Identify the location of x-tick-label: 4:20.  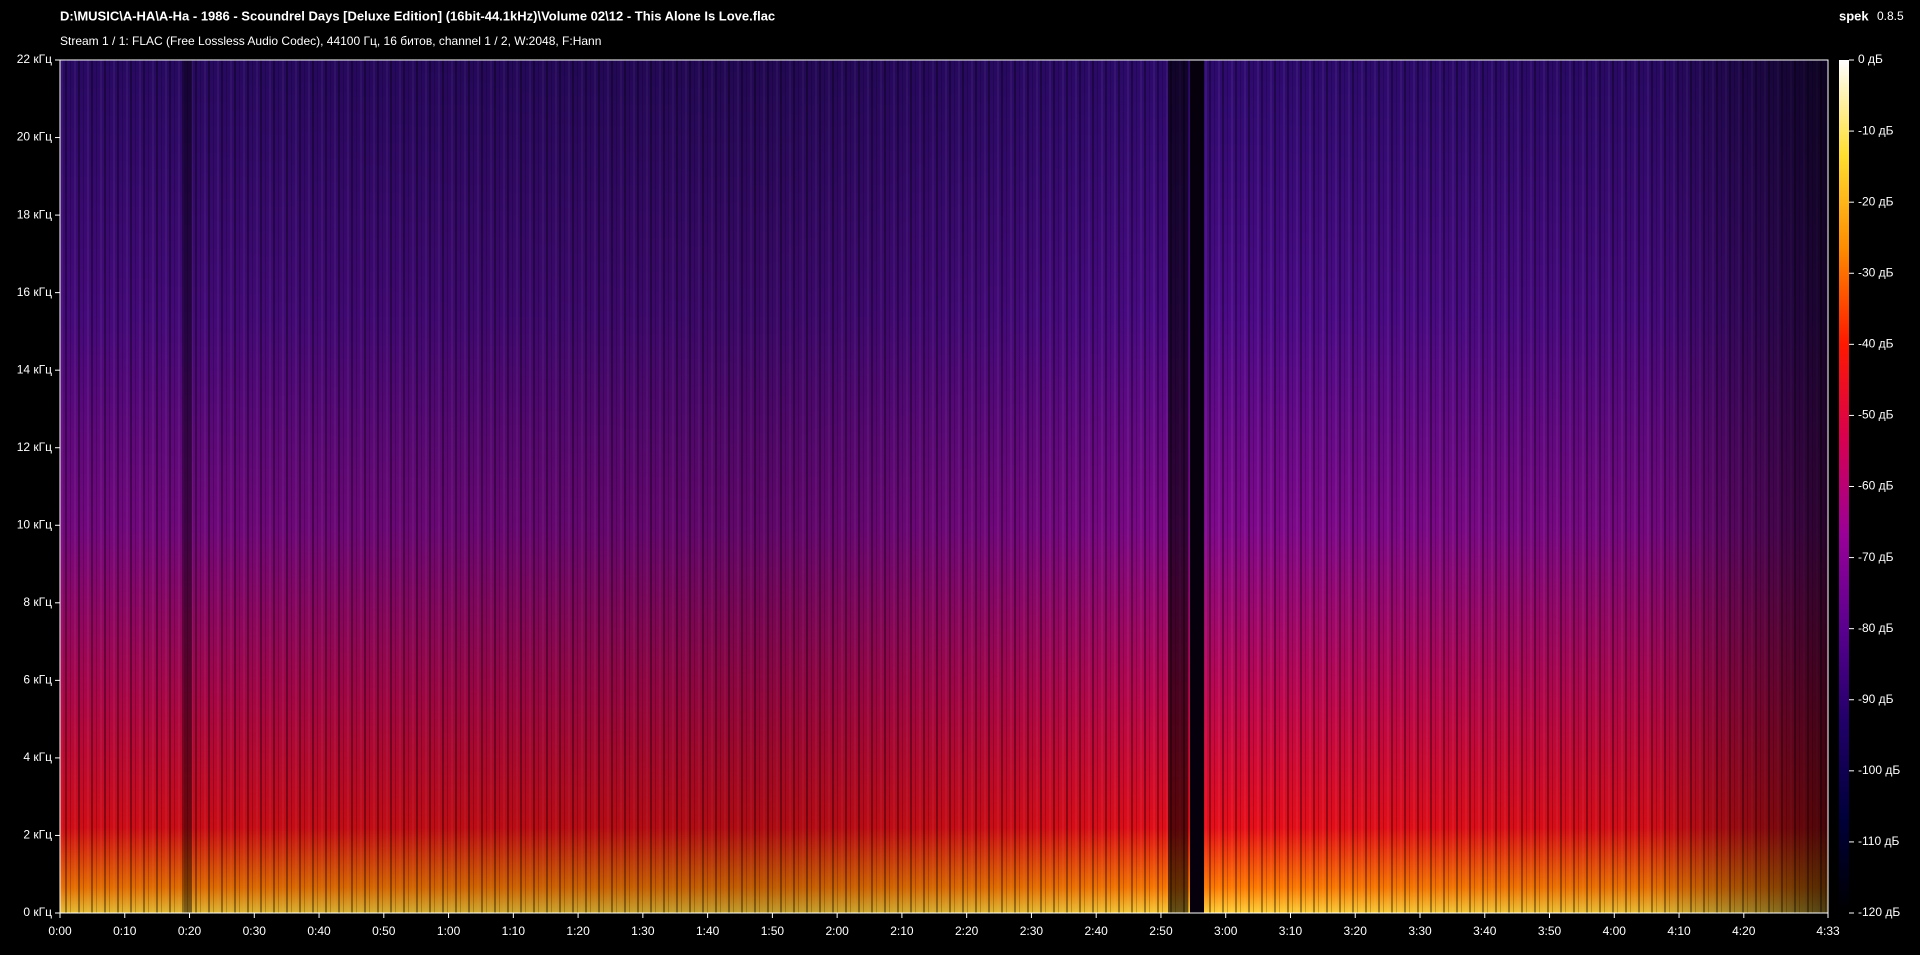
(1744, 931).